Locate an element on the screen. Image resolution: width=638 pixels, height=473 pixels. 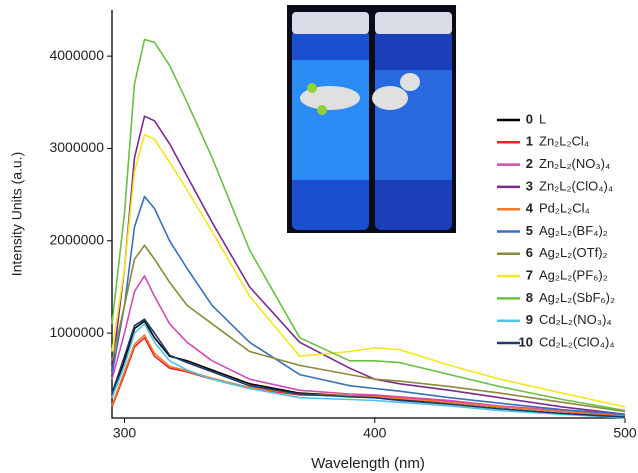
legend-label: Pd₂L₂Cl₄ is located at coordinates (564, 208).